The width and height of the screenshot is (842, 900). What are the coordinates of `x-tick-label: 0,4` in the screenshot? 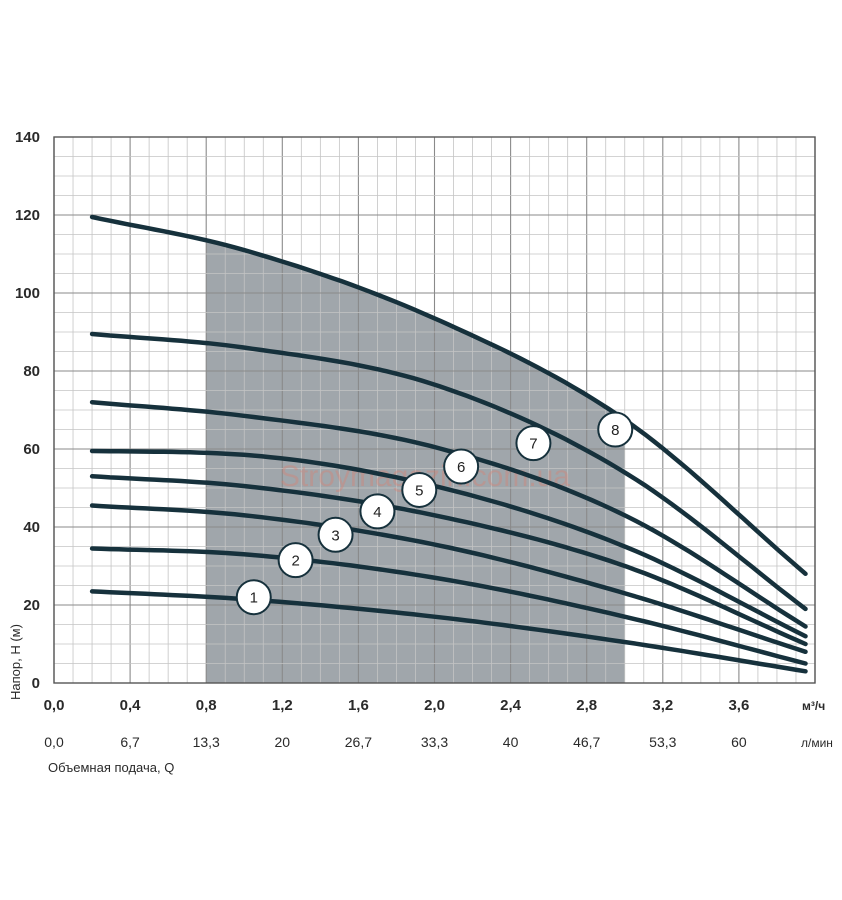 It's located at (131, 705).